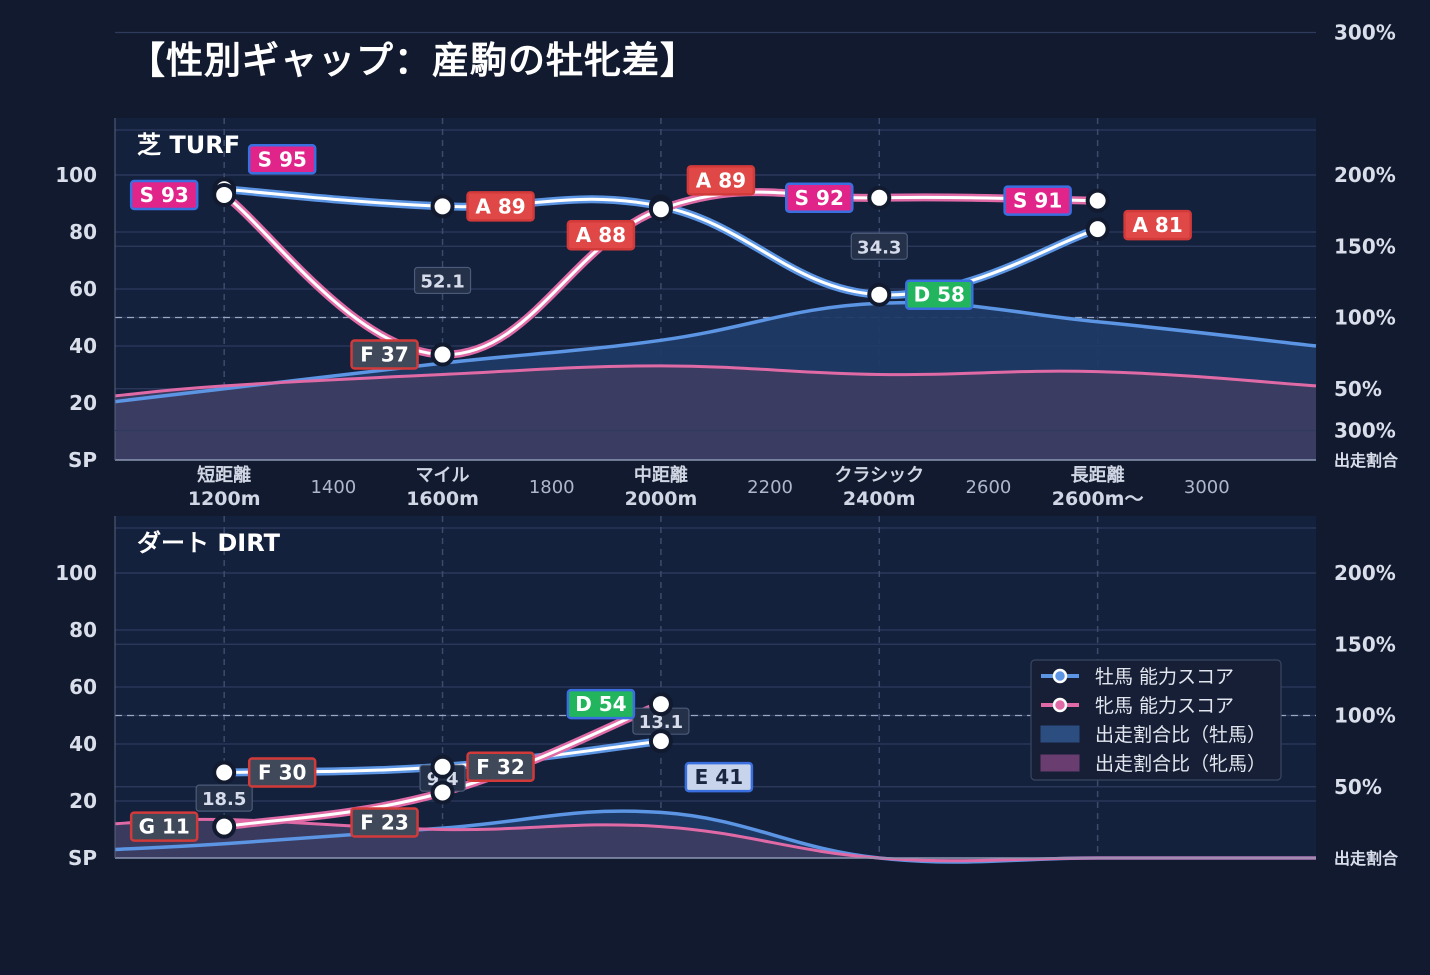 The image size is (1430, 975). I want to click on y-tick-label: SP, so click(82, 460).